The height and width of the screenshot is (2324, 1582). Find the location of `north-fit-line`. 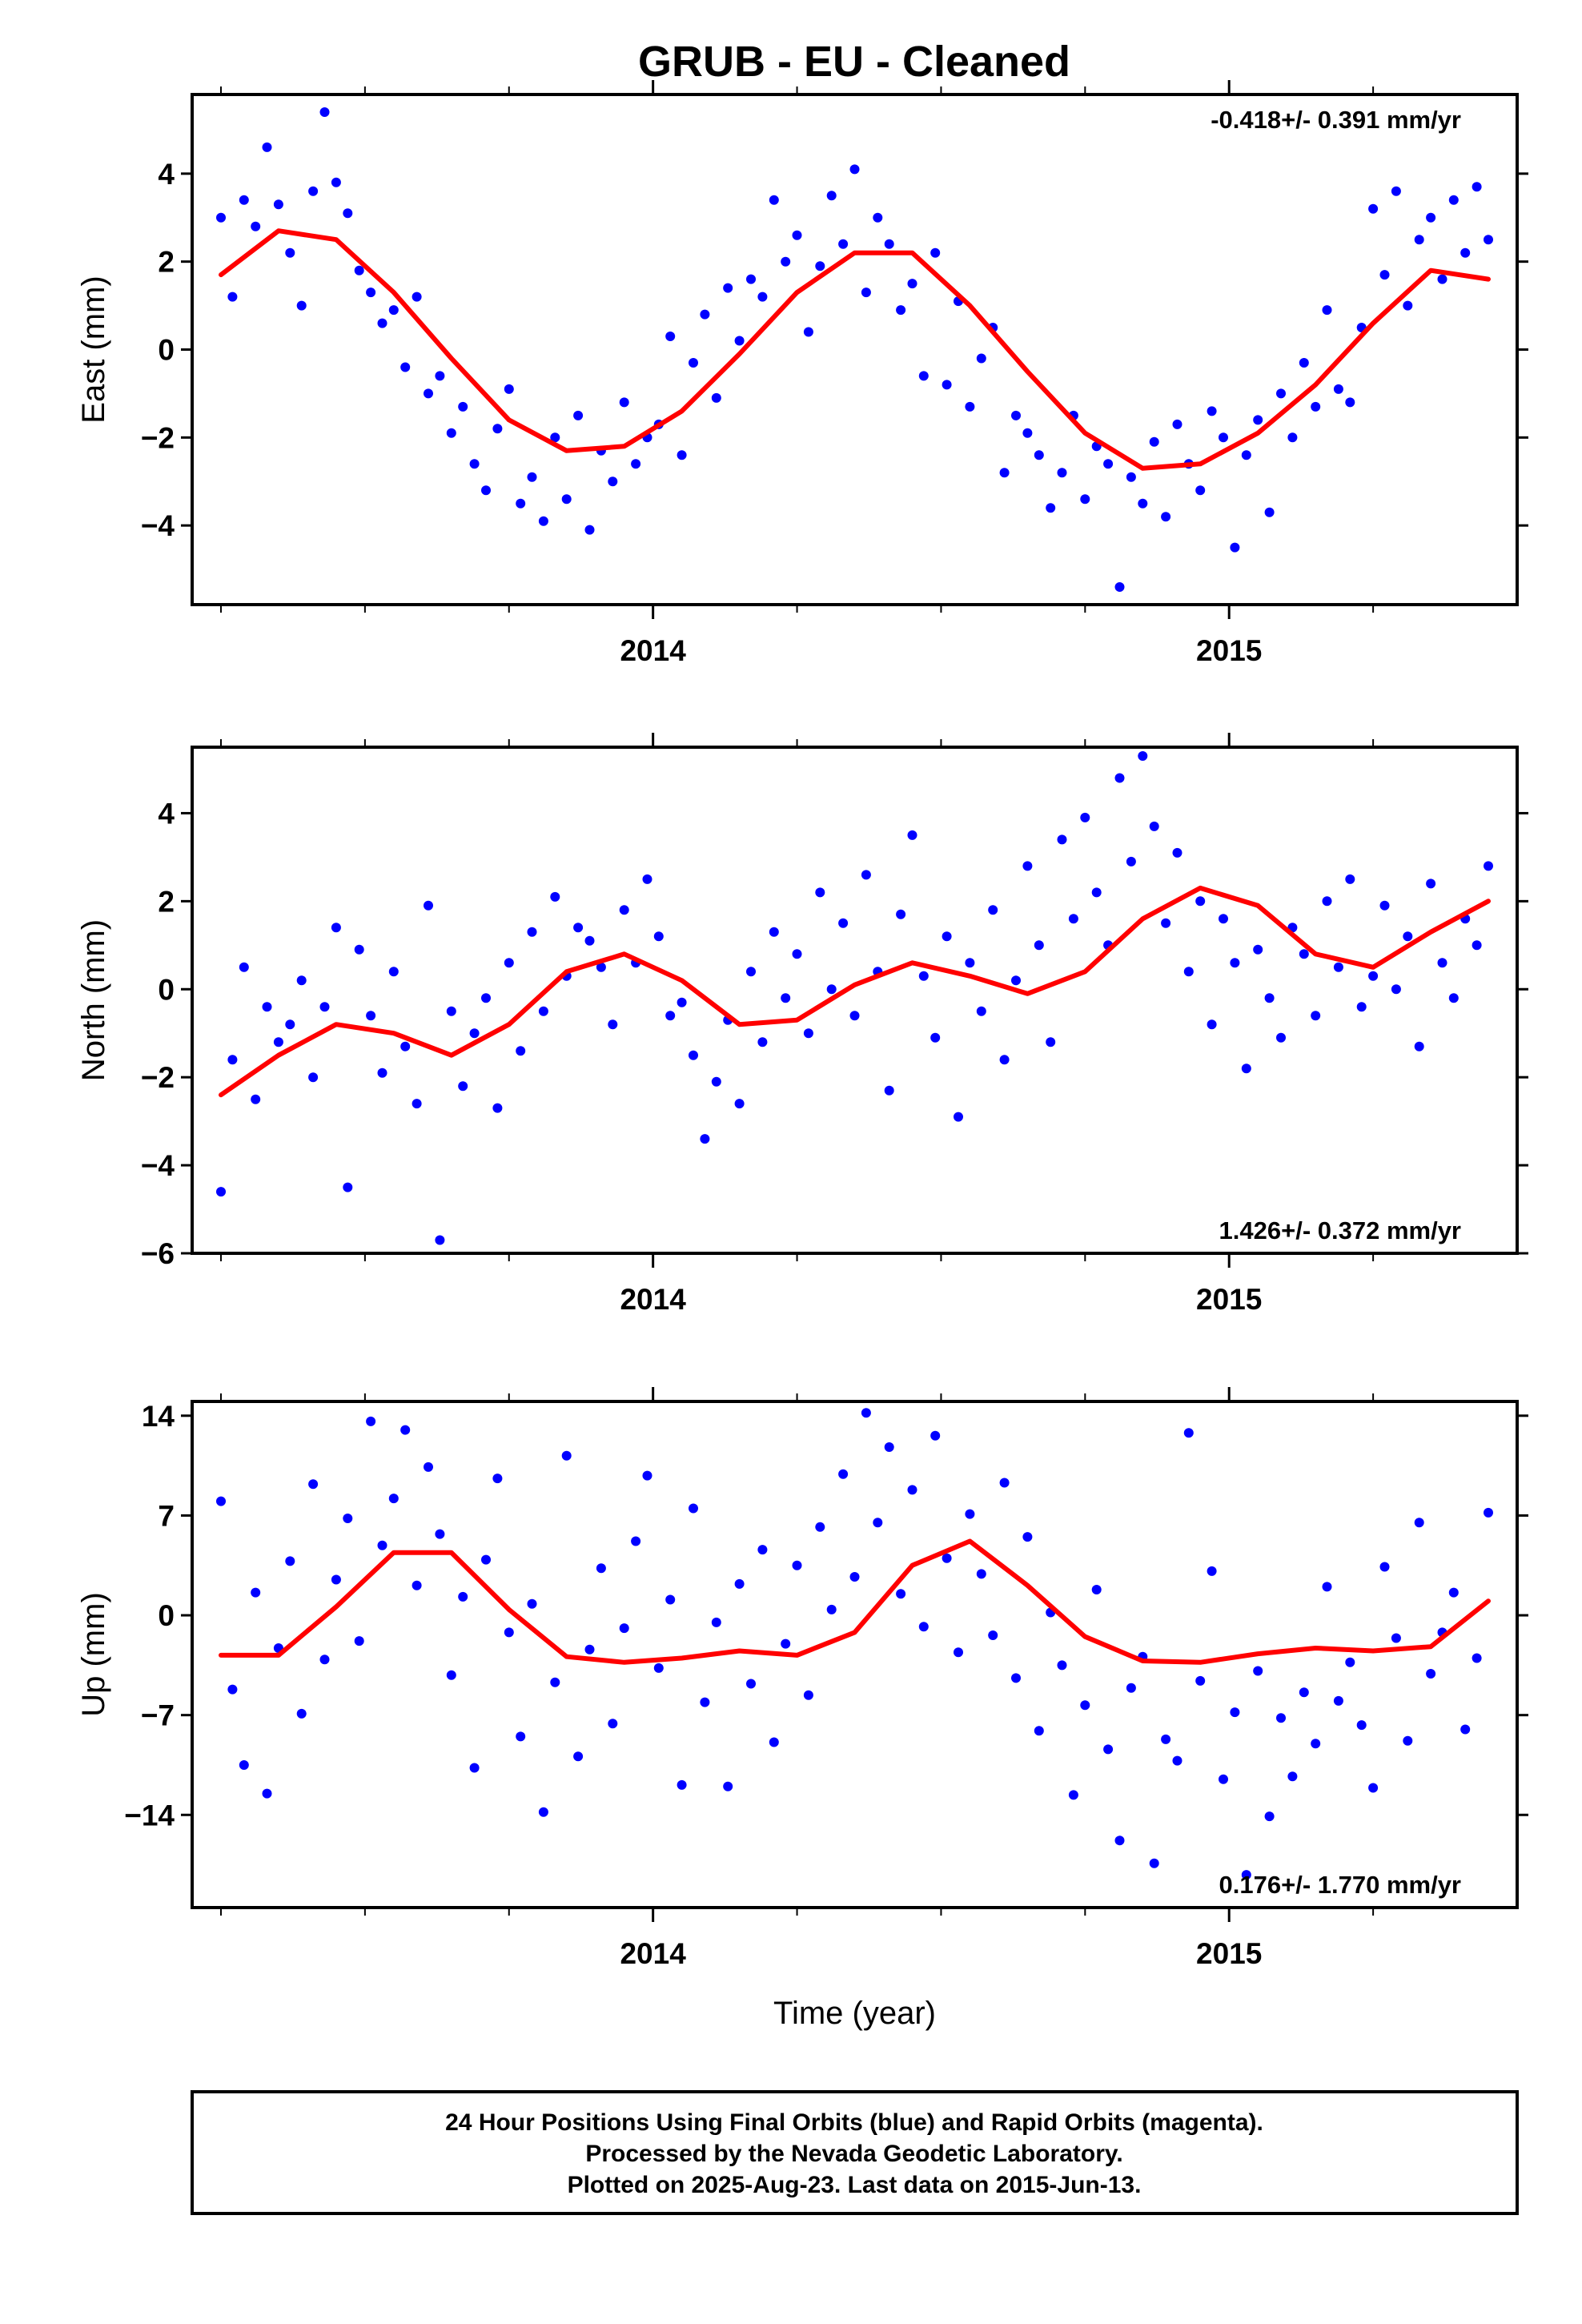

north-fit-line is located at coordinates (855, 991).